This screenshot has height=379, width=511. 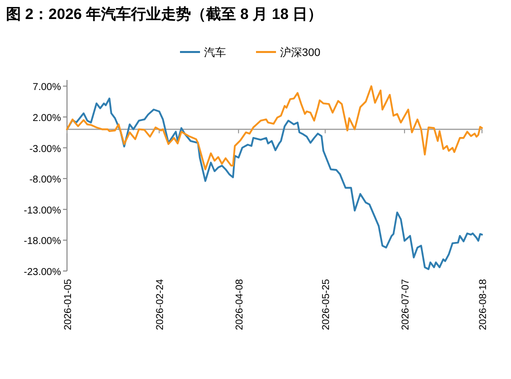 I want to click on x-tick-label: 2026-04-08, so click(x=240, y=304).